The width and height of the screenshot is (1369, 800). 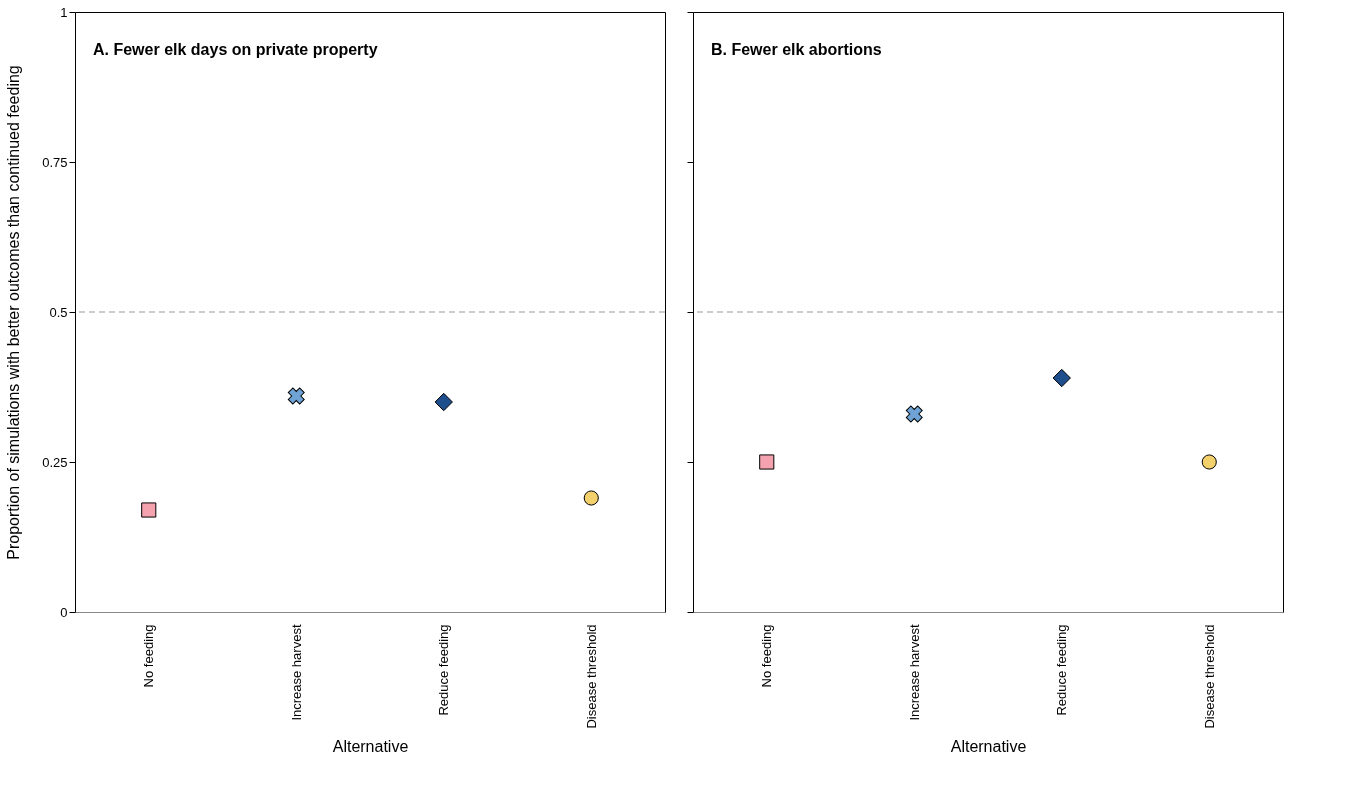 I want to click on y-axis-title: Proportion of simulations with better outcomes than continued feeding, so click(x=14, y=312).